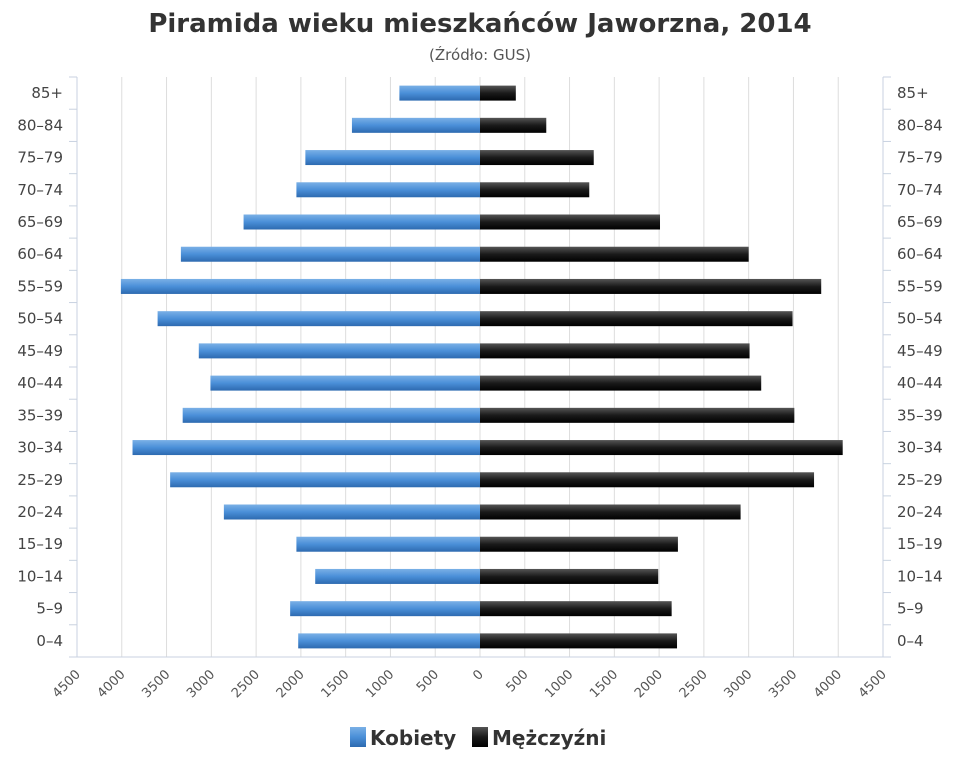 This screenshot has width=960, height=768. What do you see at coordinates (40, 512) in the screenshot?
I see `category-label-left: 20–24` at bounding box center [40, 512].